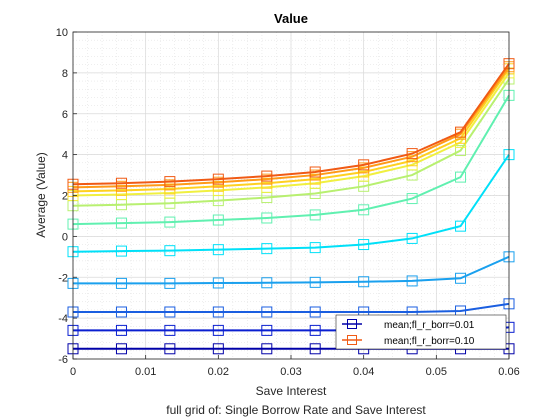  Describe the element at coordinates (290, 372) in the screenshot. I see `x-tick-label: 0.03` at that location.